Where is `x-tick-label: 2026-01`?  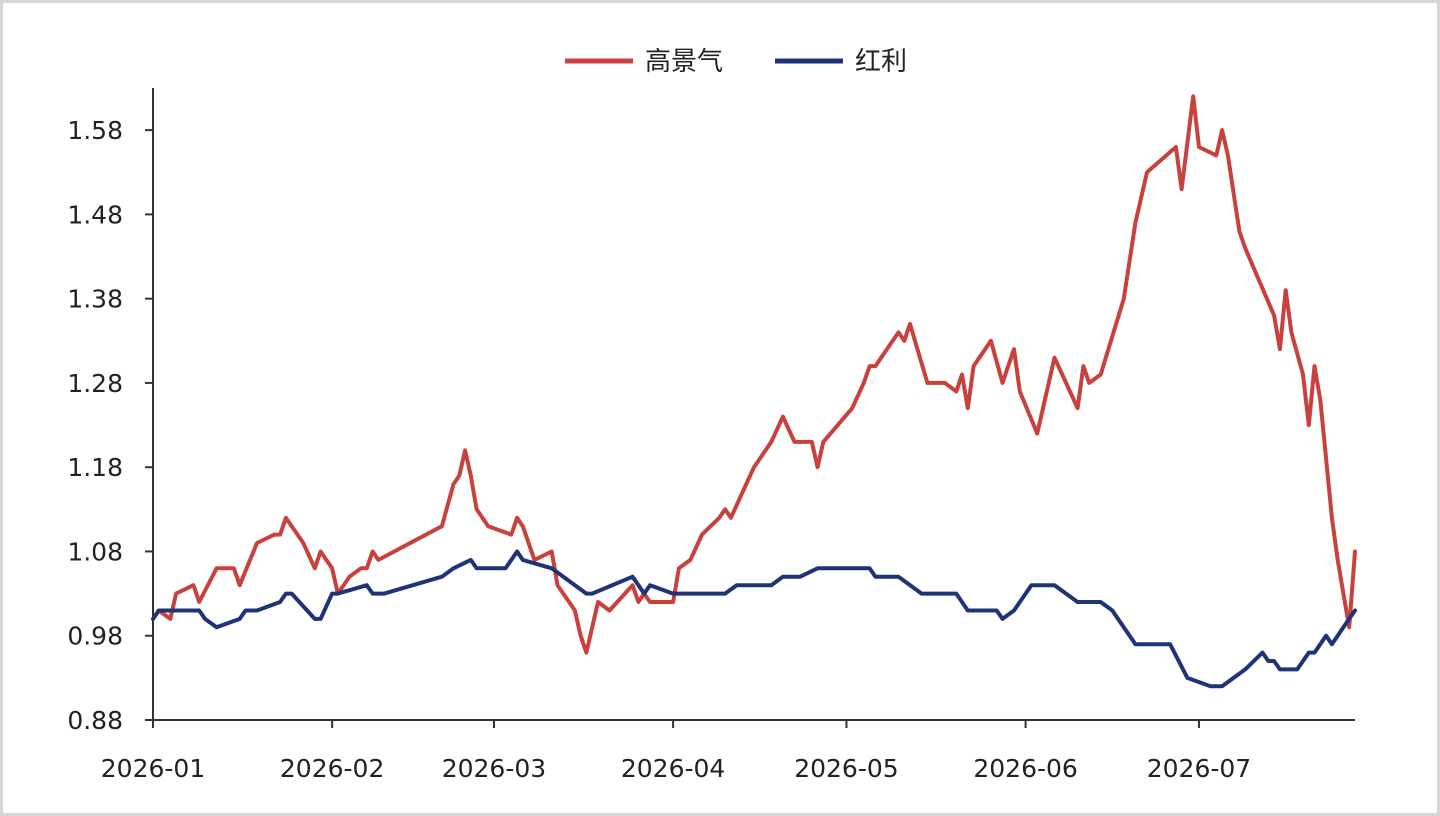 x-tick-label: 2026-01 is located at coordinates (153, 768).